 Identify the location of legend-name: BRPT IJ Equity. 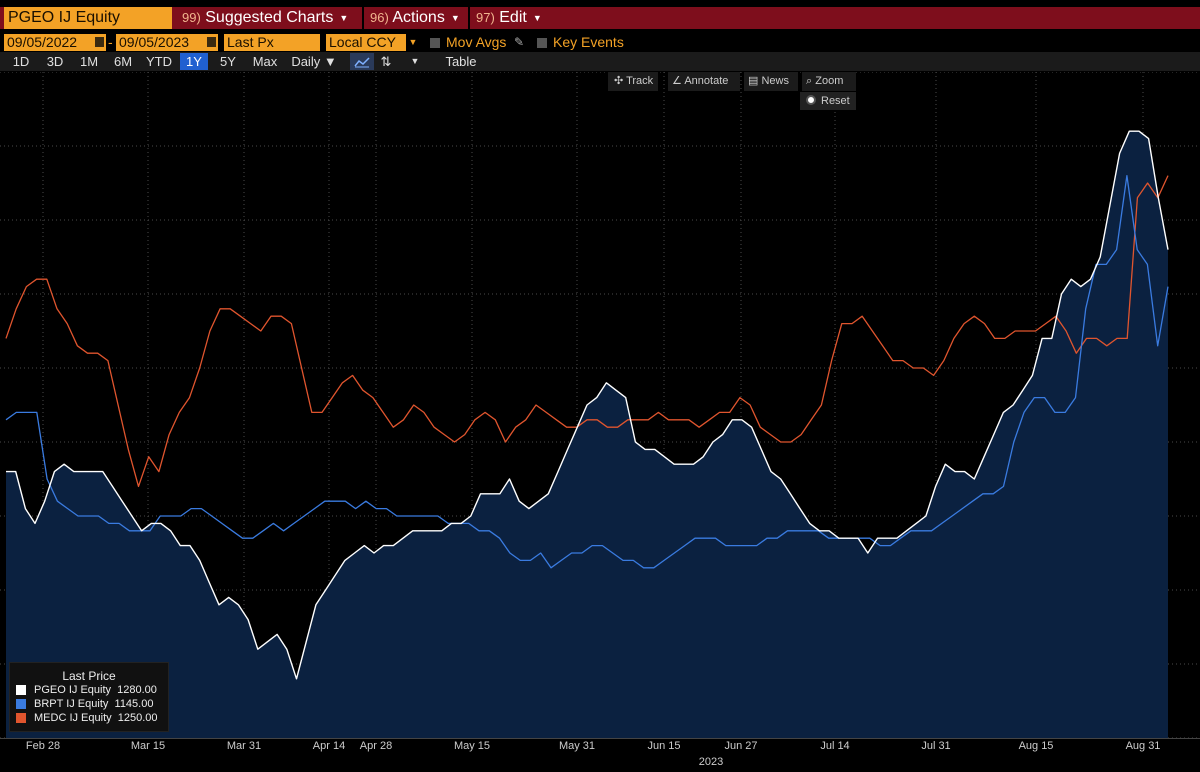
(71, 704).